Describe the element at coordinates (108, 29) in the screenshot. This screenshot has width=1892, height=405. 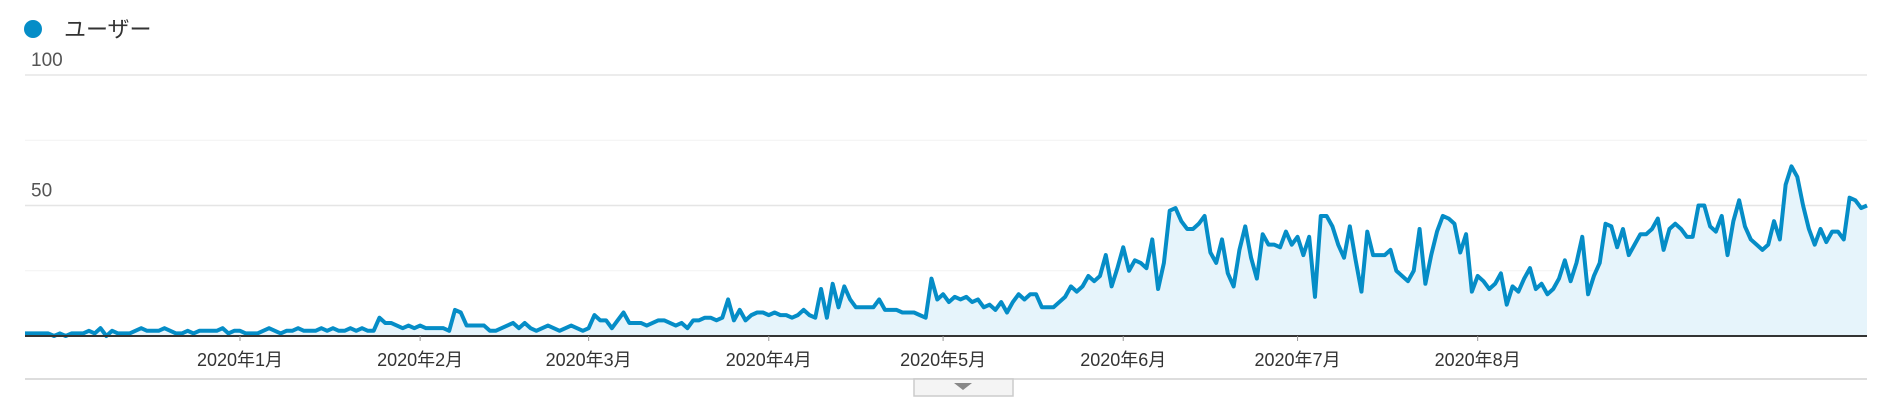
I see `legend-label: ユーザー` at that location.